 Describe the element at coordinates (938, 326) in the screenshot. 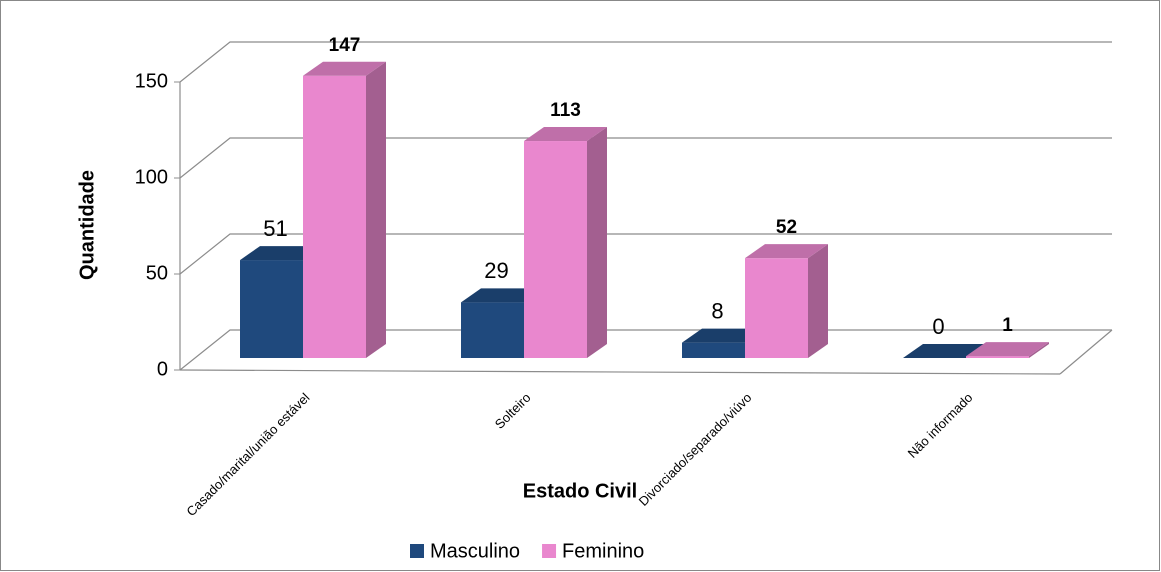

I see `data-label: 0` at that location.